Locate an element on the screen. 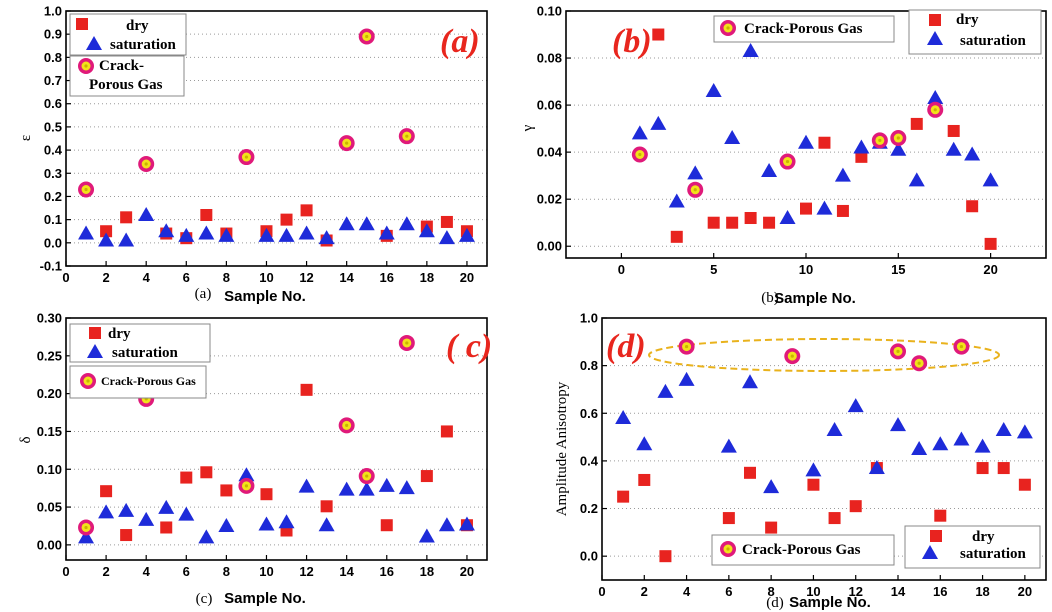  x-tick-label: 8 is located at coordinates (771, 591).